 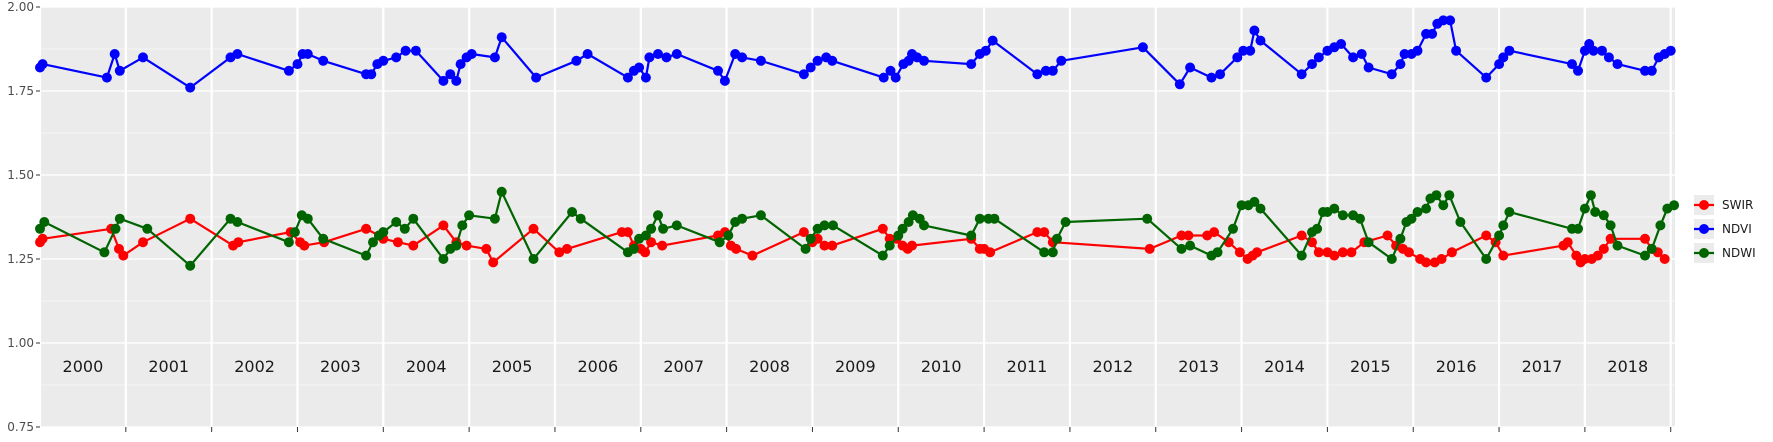 I want to click on legend-marker-swir, so click(x=1704, y=205).